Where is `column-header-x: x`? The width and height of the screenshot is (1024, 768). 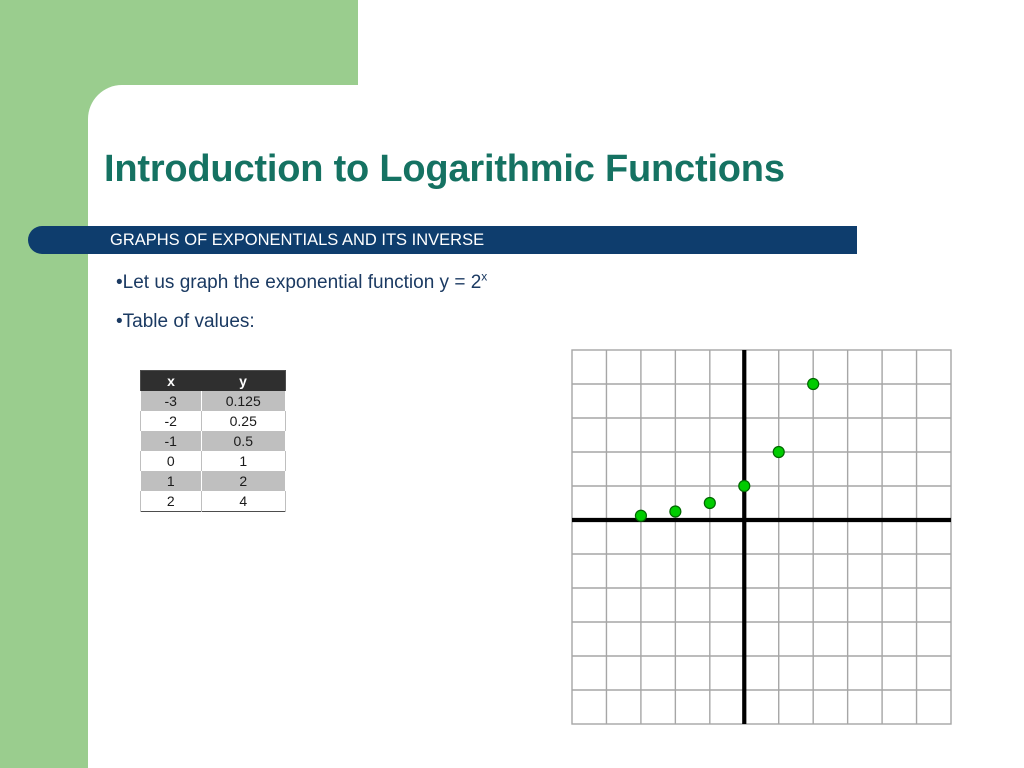 column-header-x: x is located at coordinates (170, 380).